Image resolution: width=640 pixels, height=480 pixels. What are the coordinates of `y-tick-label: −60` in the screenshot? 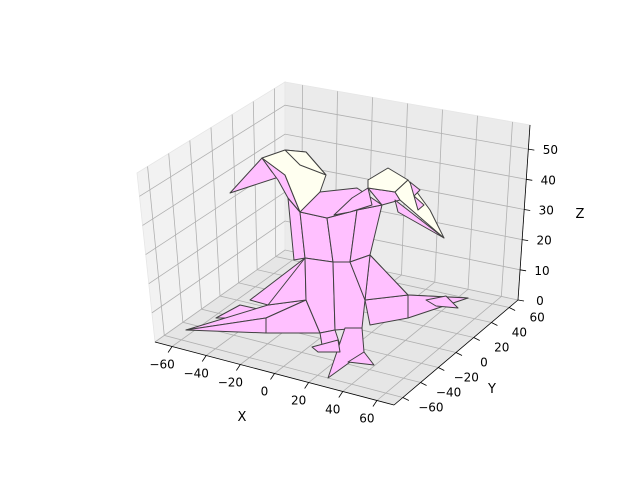 It's located at (430, 408).